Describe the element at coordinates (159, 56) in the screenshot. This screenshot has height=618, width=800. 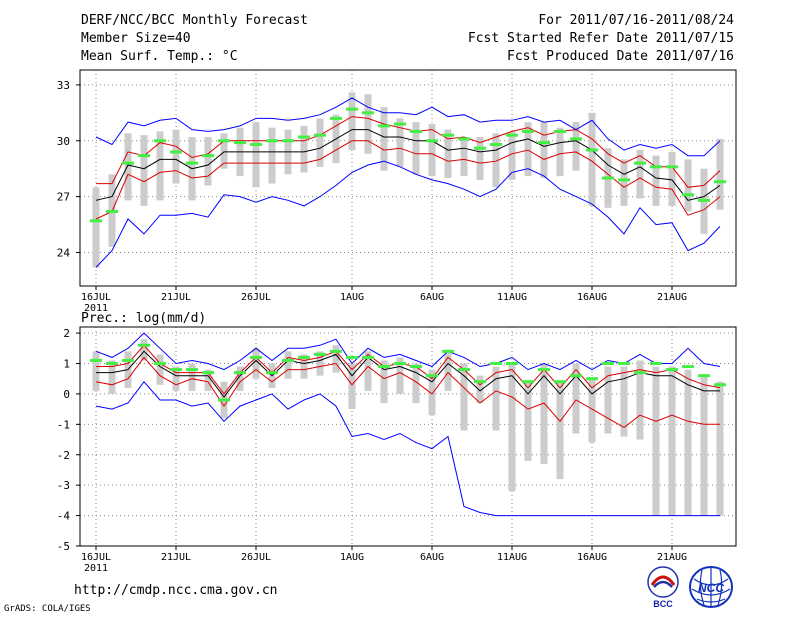
I see `temperature-panel-label: Mean Surf. Temp.: °C` at that location.